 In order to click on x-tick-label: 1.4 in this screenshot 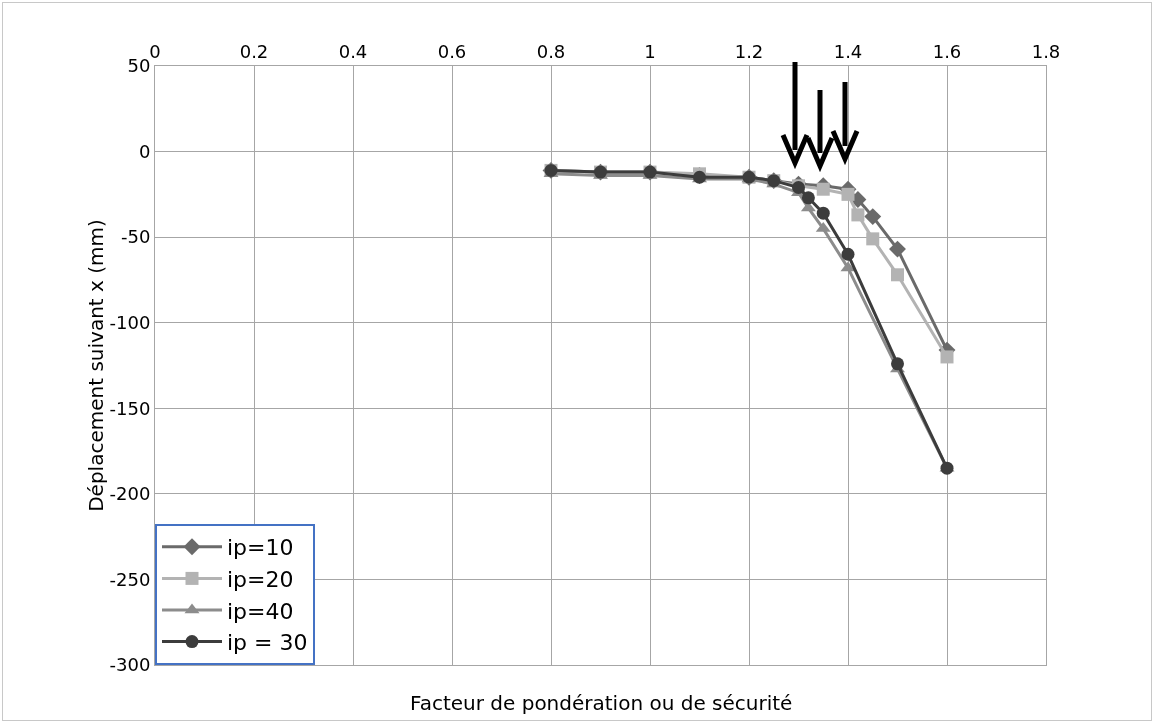, I will do `click(848, 51)`.